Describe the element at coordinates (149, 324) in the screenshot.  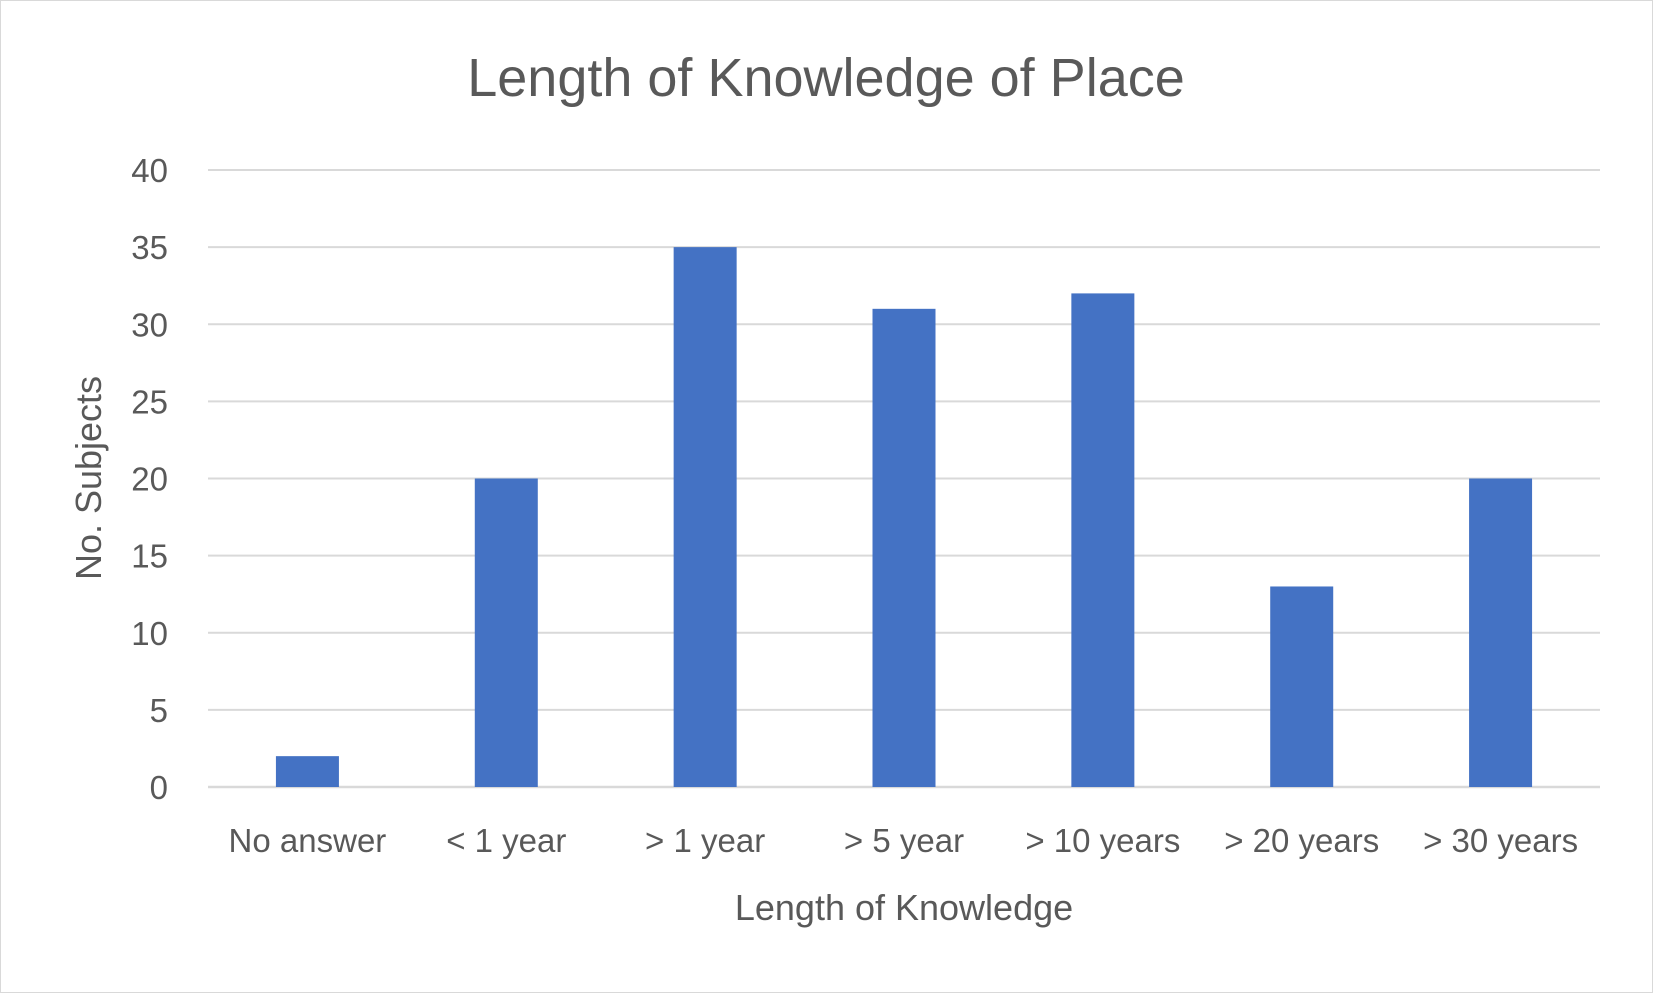
I see `y-tick-label: 30` at that location.